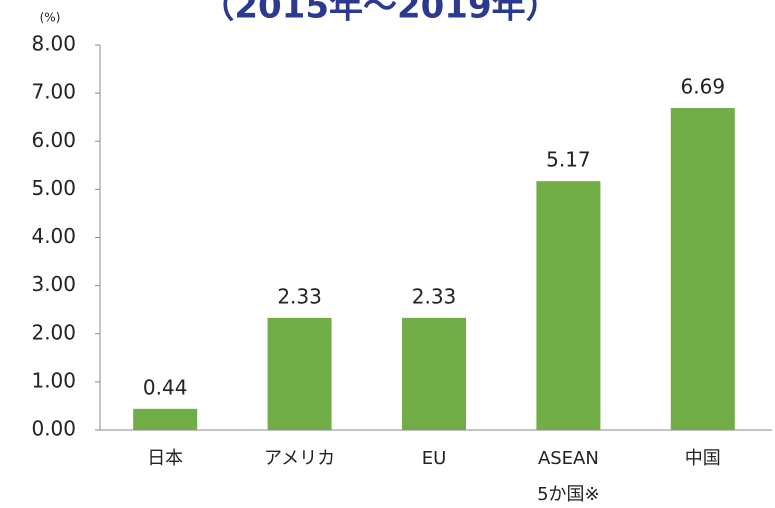  Describe the element at coordinates (53, 380) in the screenshot. I see `y-tick-label: 1.00` at that location.